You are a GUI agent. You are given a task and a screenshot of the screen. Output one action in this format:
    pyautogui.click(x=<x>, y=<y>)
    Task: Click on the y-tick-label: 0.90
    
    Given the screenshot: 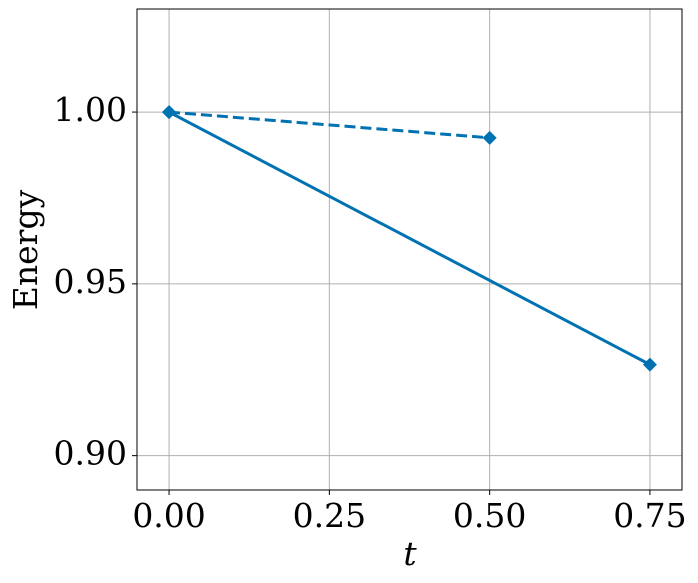 What is the action you would take?
    pyautogui.click(x=90, y=453)
    